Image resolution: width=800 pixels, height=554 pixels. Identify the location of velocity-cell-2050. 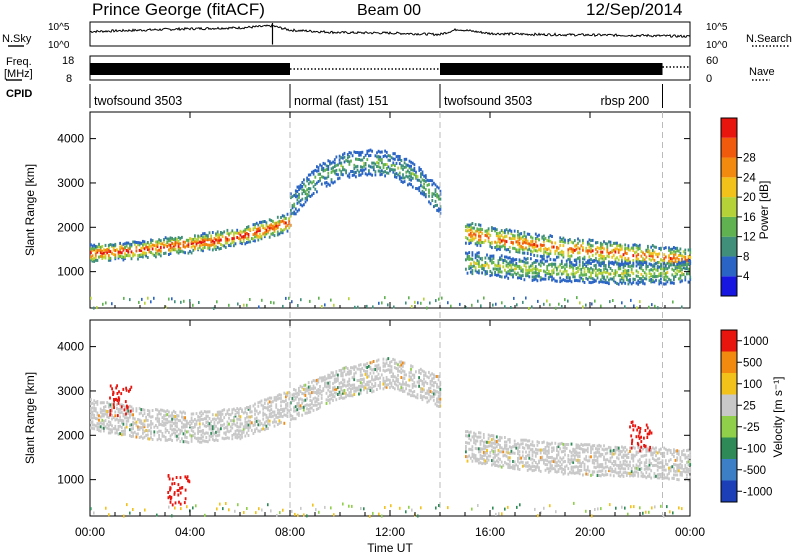
(643, 474).